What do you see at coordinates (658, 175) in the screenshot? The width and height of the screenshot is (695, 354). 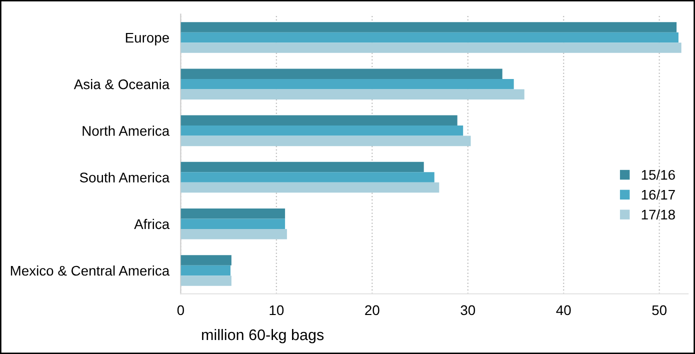 I see `legend-label: 15/16` at bounding box center [658, 175].